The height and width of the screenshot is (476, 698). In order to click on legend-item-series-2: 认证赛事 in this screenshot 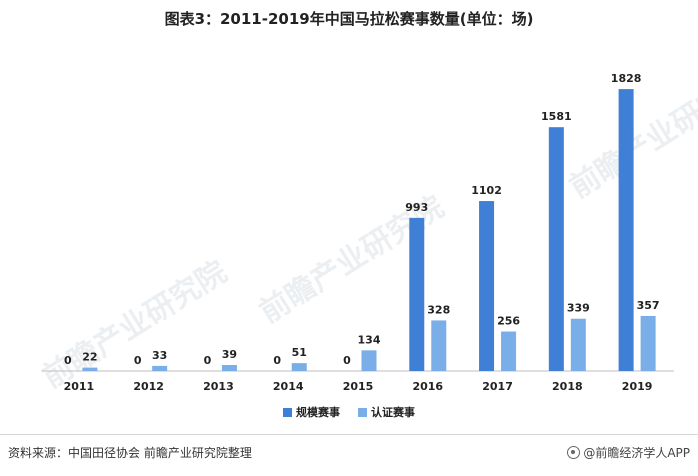, I will do `click(386, 412)`.